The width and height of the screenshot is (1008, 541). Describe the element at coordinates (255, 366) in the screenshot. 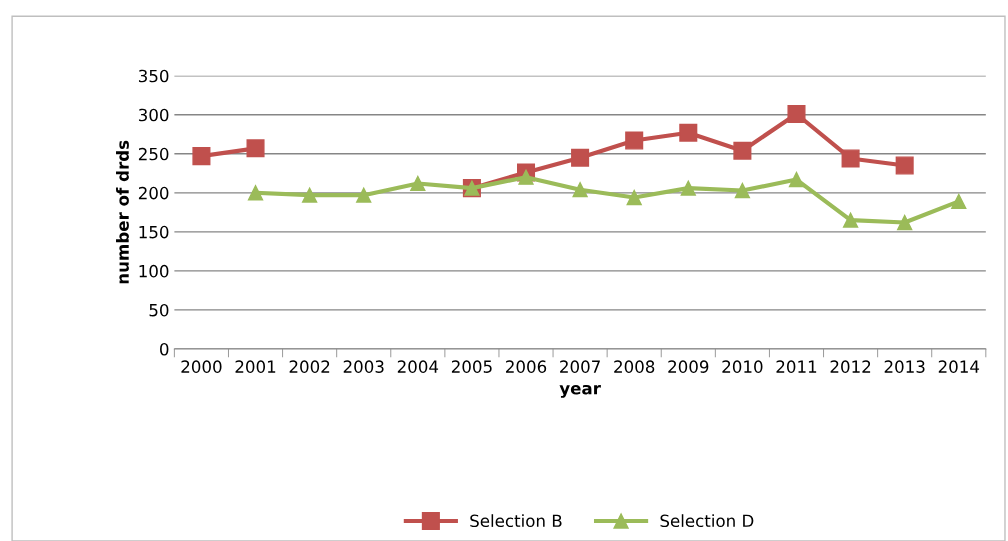

I see `x-tick-label: 2001` at that location.